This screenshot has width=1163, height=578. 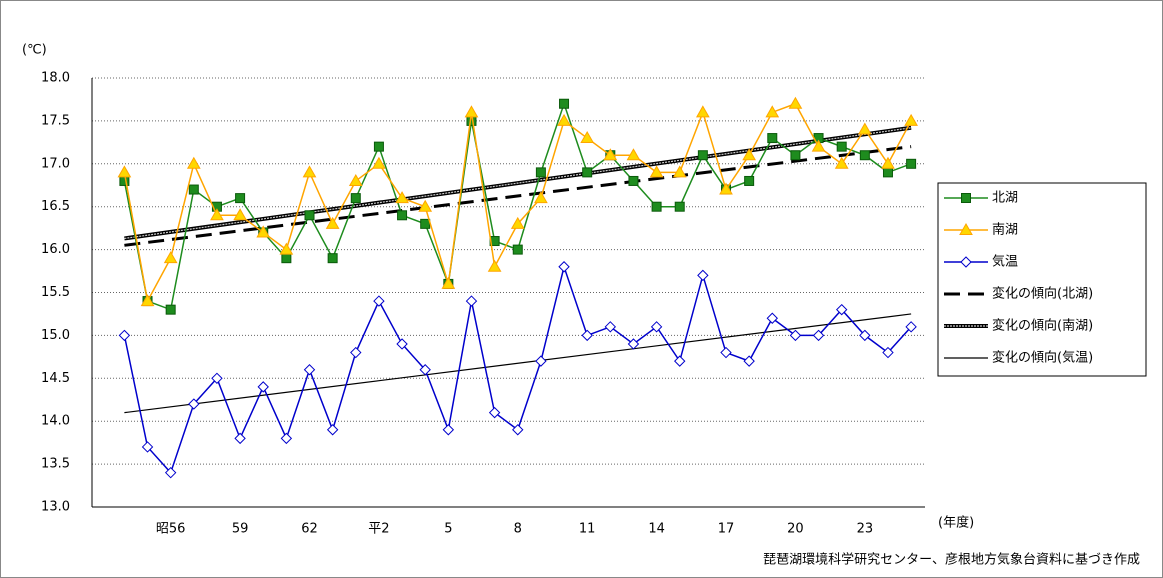 What do you see at coordinates (34, 50) in the screenshot?
I see `y-unit: (℃)` at bounding box center [34, 50].